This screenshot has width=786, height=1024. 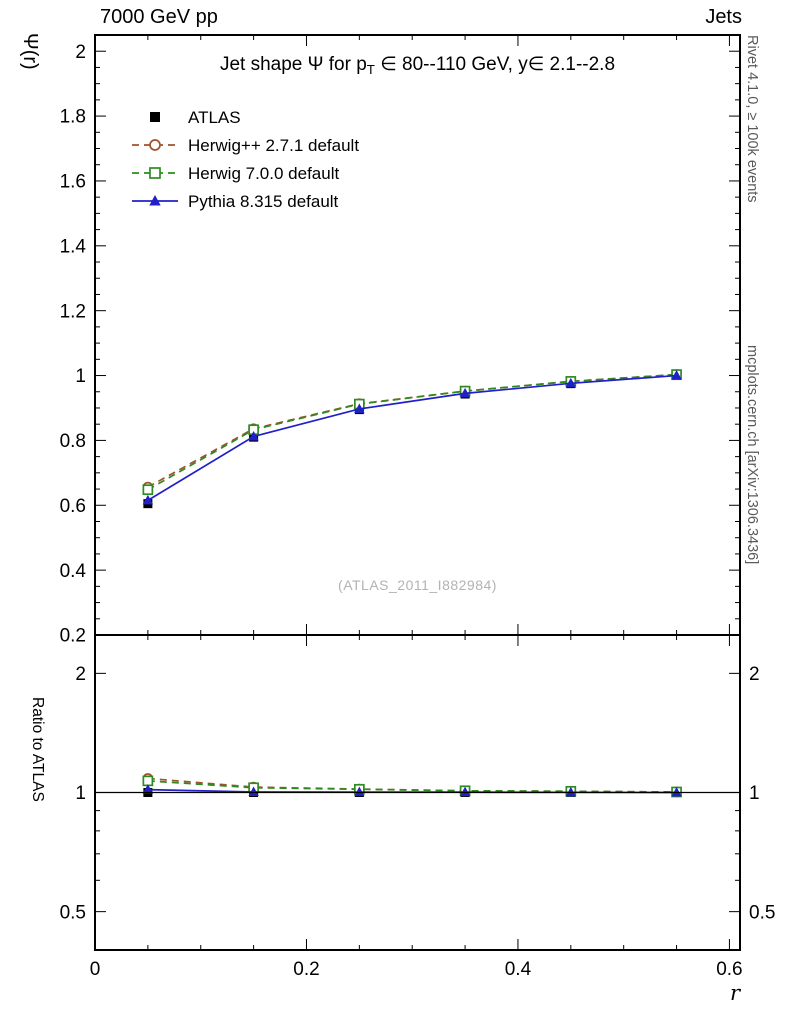 I want to click on title-subscript: T, so click(x=370, y=69).